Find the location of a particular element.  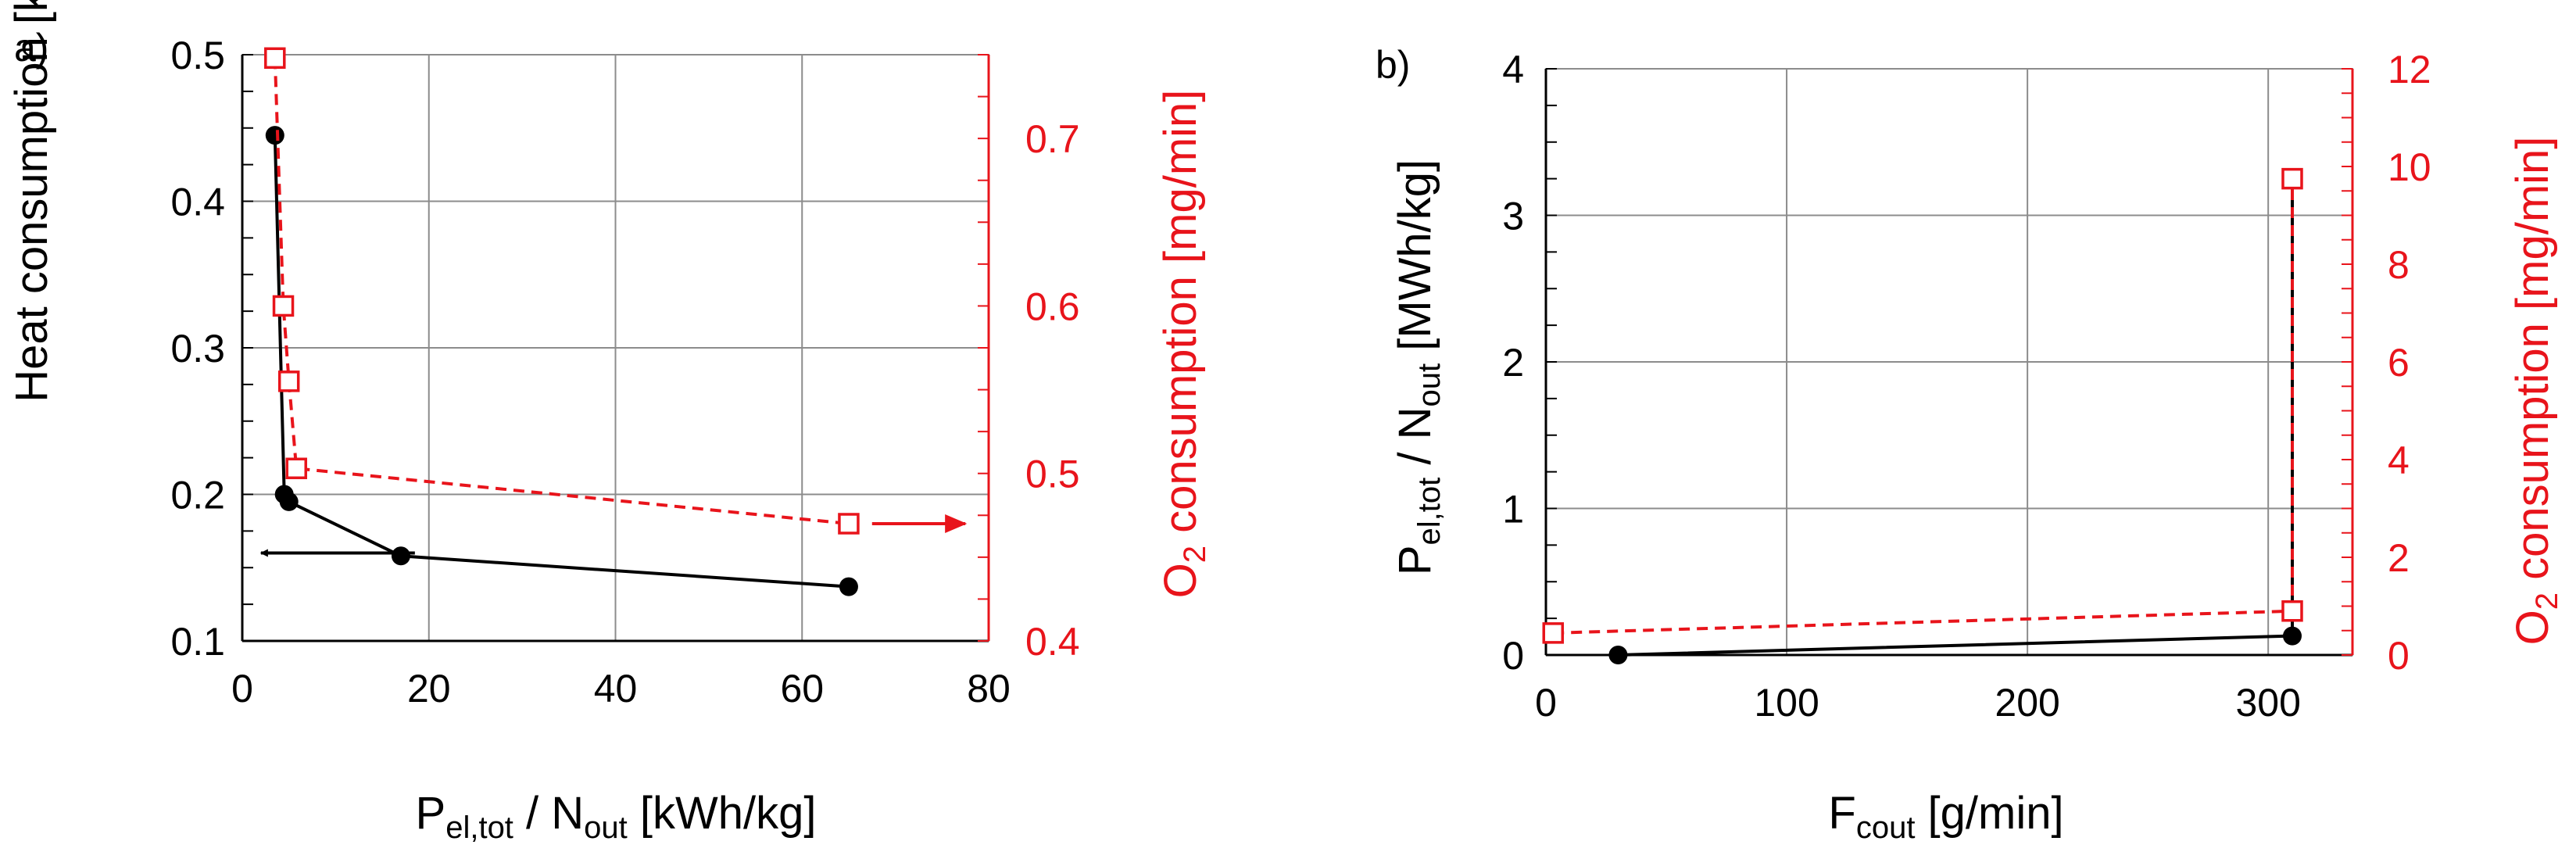

panel-a-y2-tick-label: 0.4 is located at coordinates (1052, 642).